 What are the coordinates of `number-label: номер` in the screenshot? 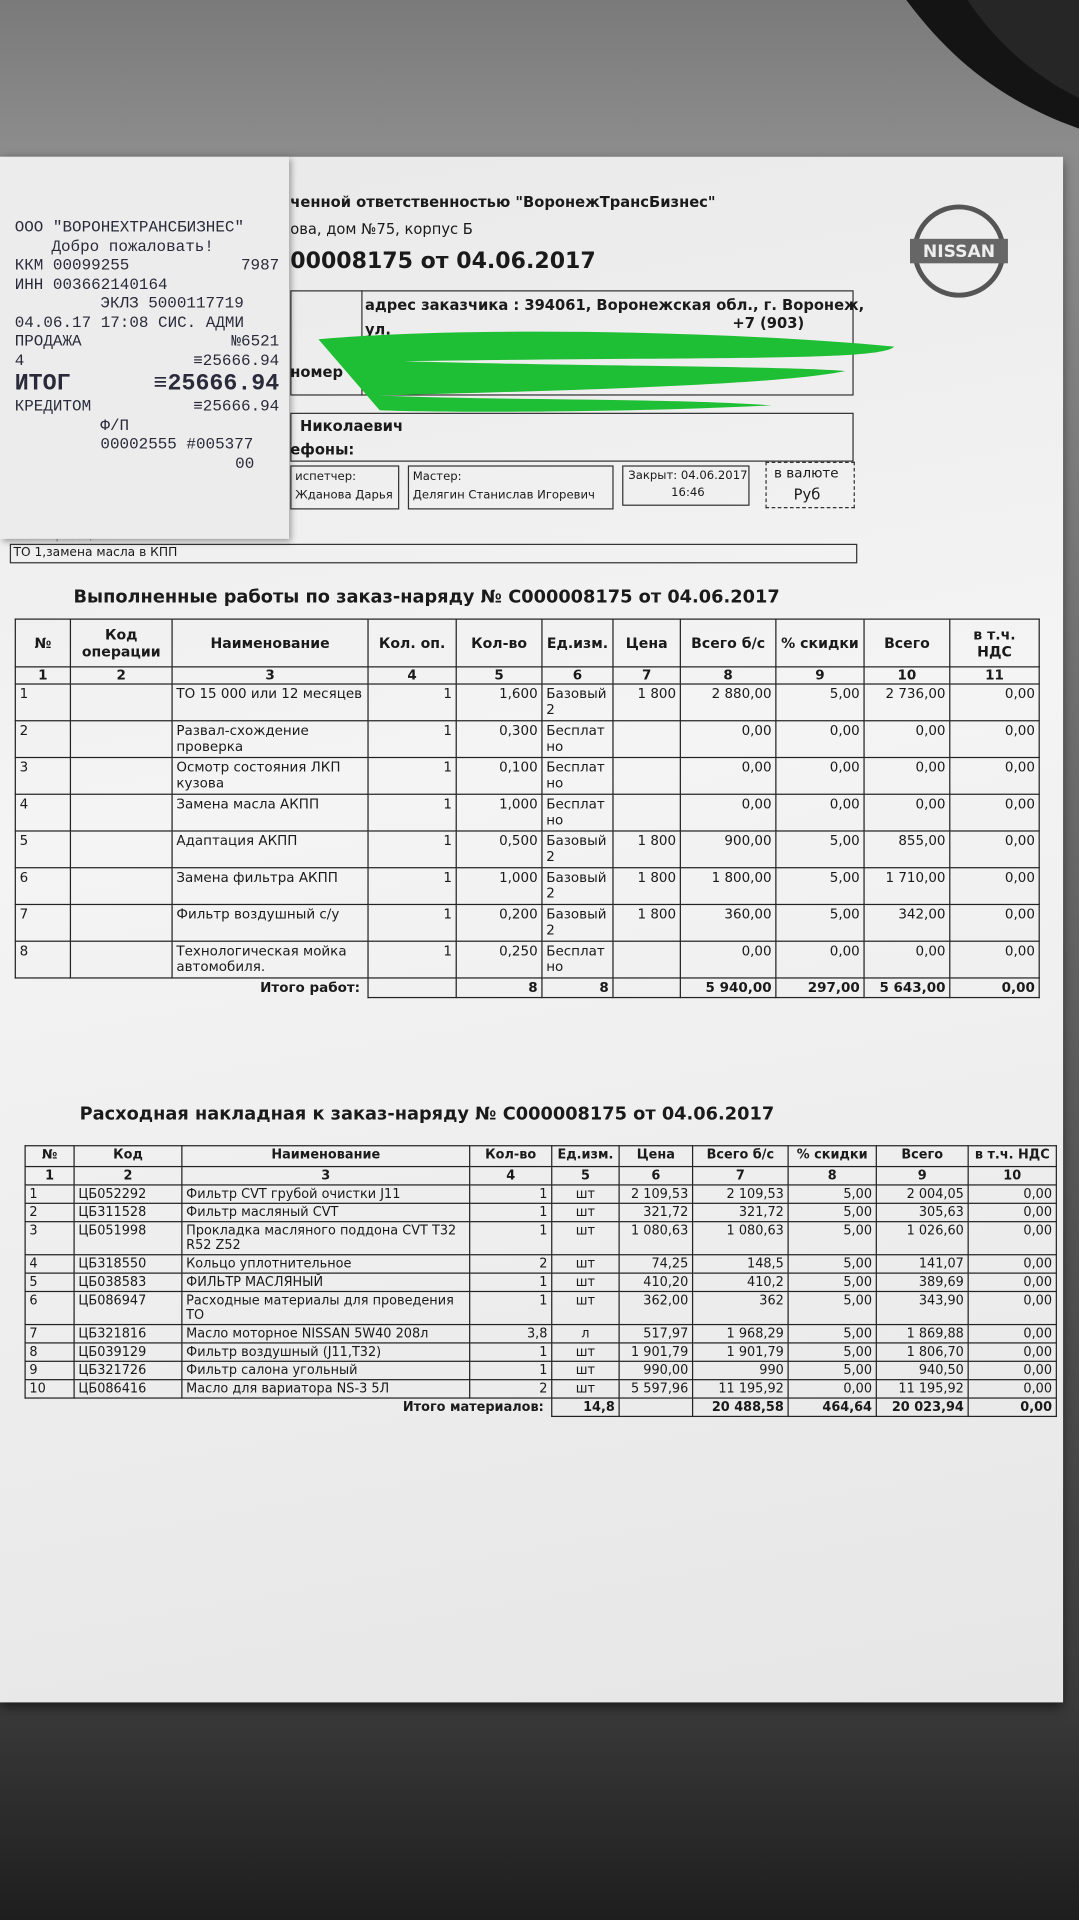 It's located at (317, 372).